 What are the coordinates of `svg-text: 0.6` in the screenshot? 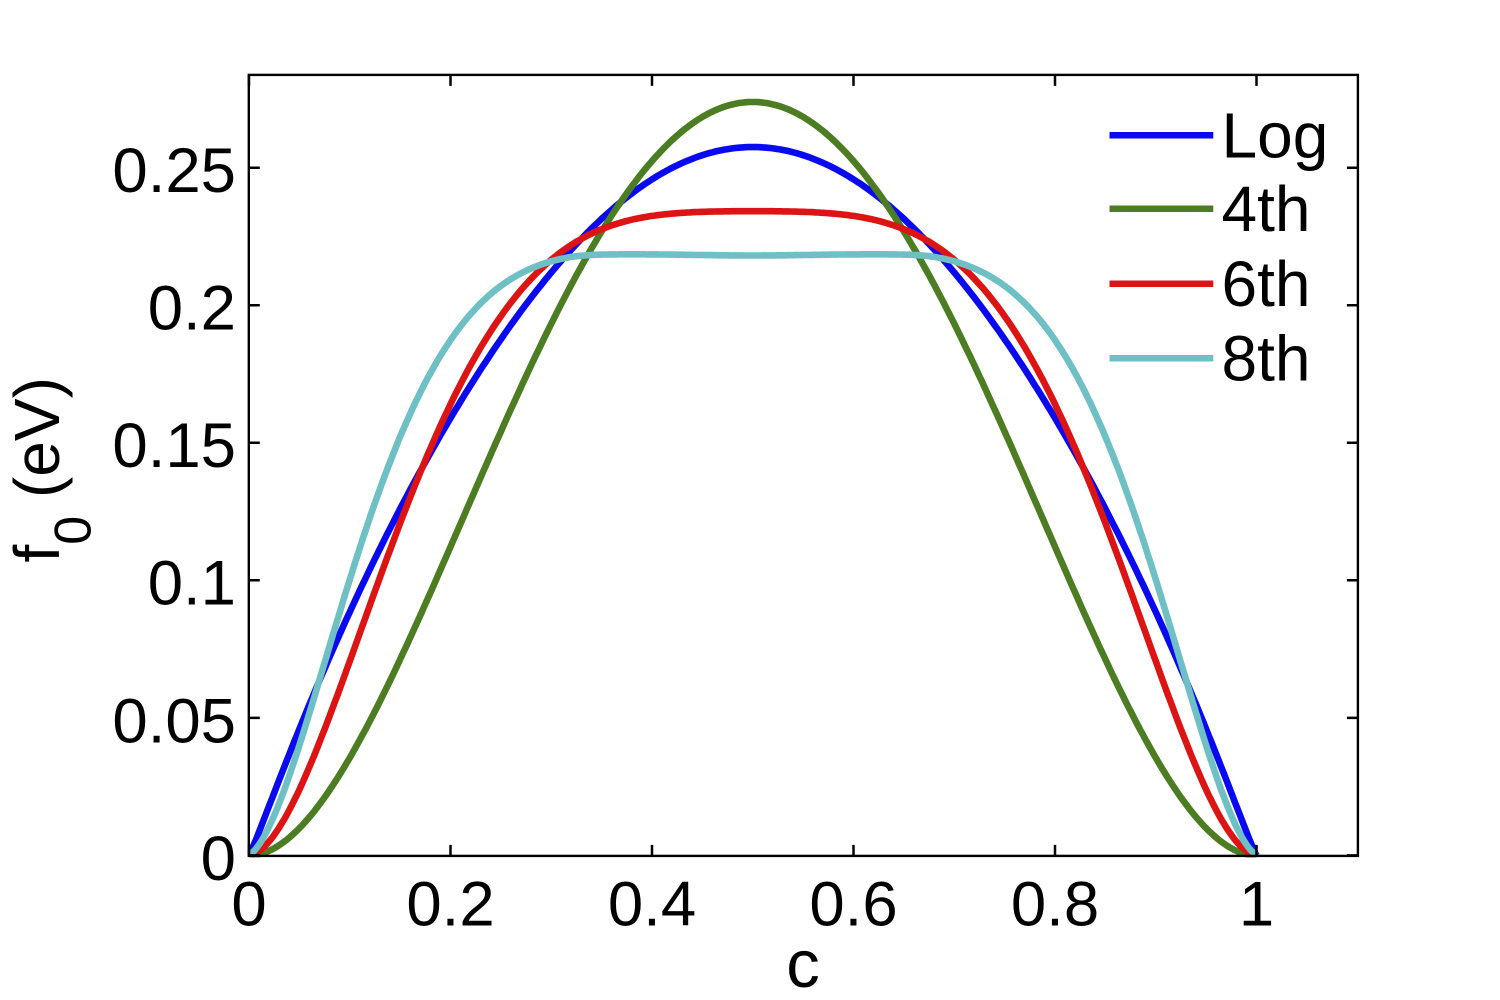 It's located at (853, 904).